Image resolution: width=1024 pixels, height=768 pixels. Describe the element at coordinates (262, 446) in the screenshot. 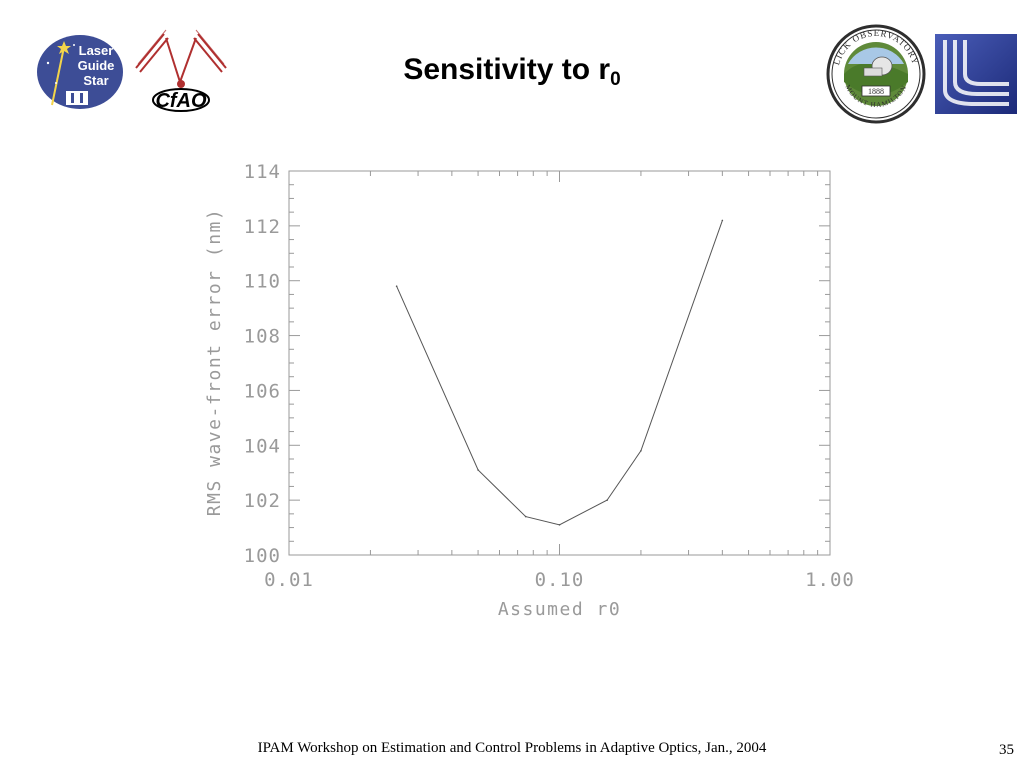

I see `y-tick-label: 104` at that location.